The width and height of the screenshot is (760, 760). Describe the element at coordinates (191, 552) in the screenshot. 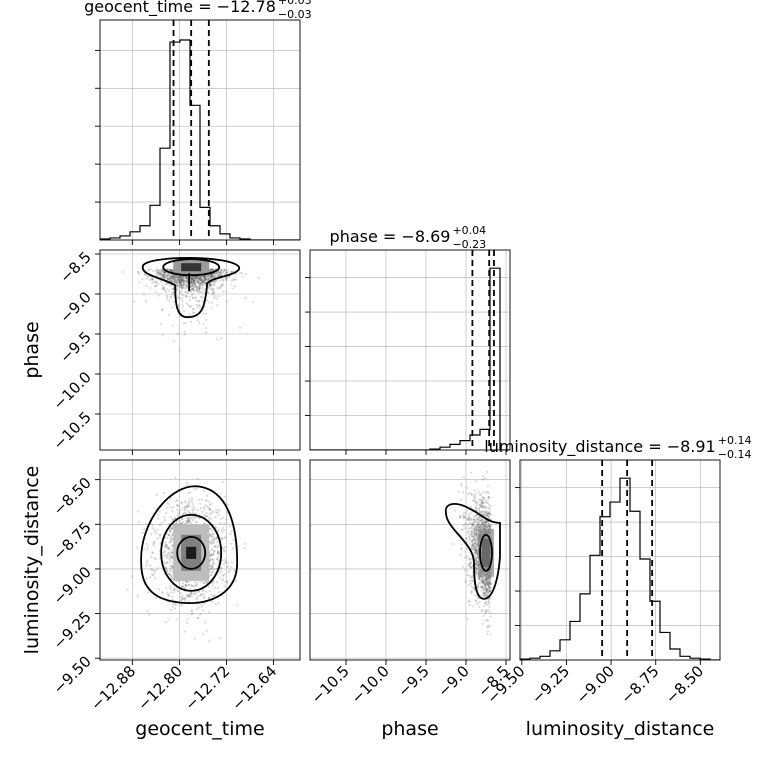

I see `contour-inner` at that location.